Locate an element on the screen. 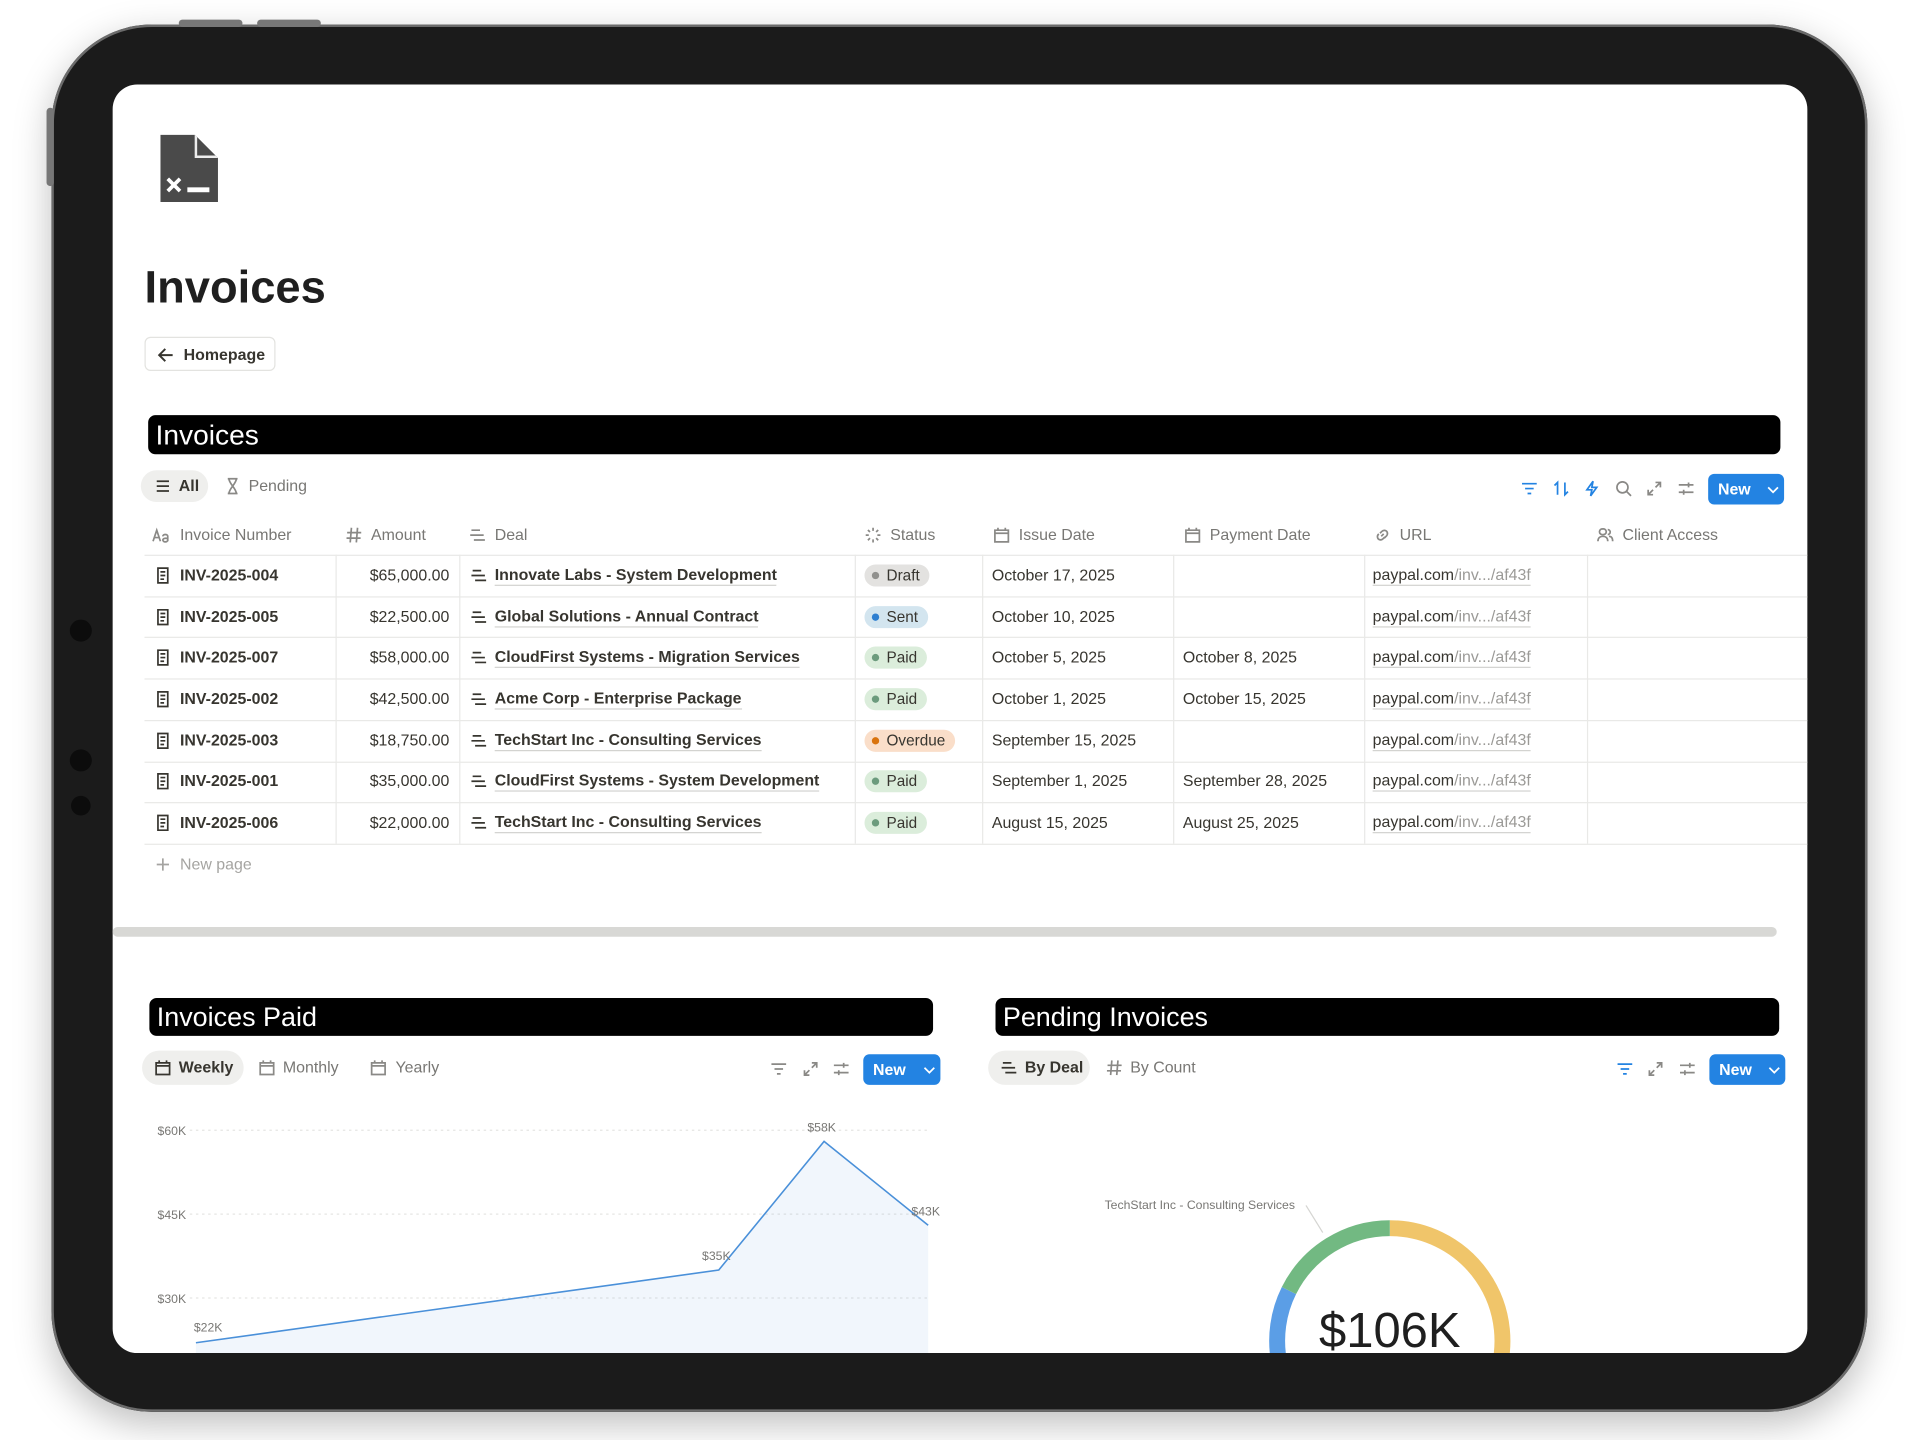 This screenshot has width=1920, height=1440. column-header: Amount is located at coordinates (398, 534).